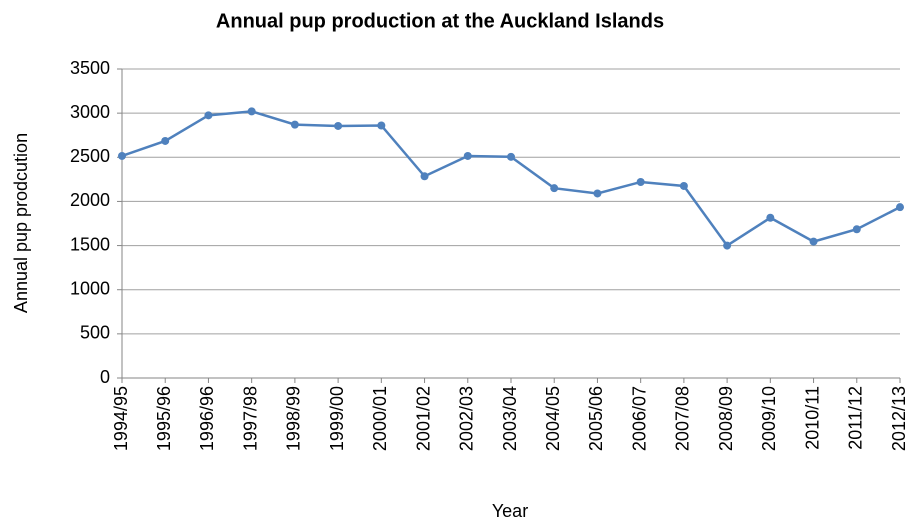 Image resolution: width=912 pixels, height=526 pixels. What do you see at coordinates (90, 244) in the screenshot?
I see `y-tick-label: 1500` at bounding box center [90, 244].